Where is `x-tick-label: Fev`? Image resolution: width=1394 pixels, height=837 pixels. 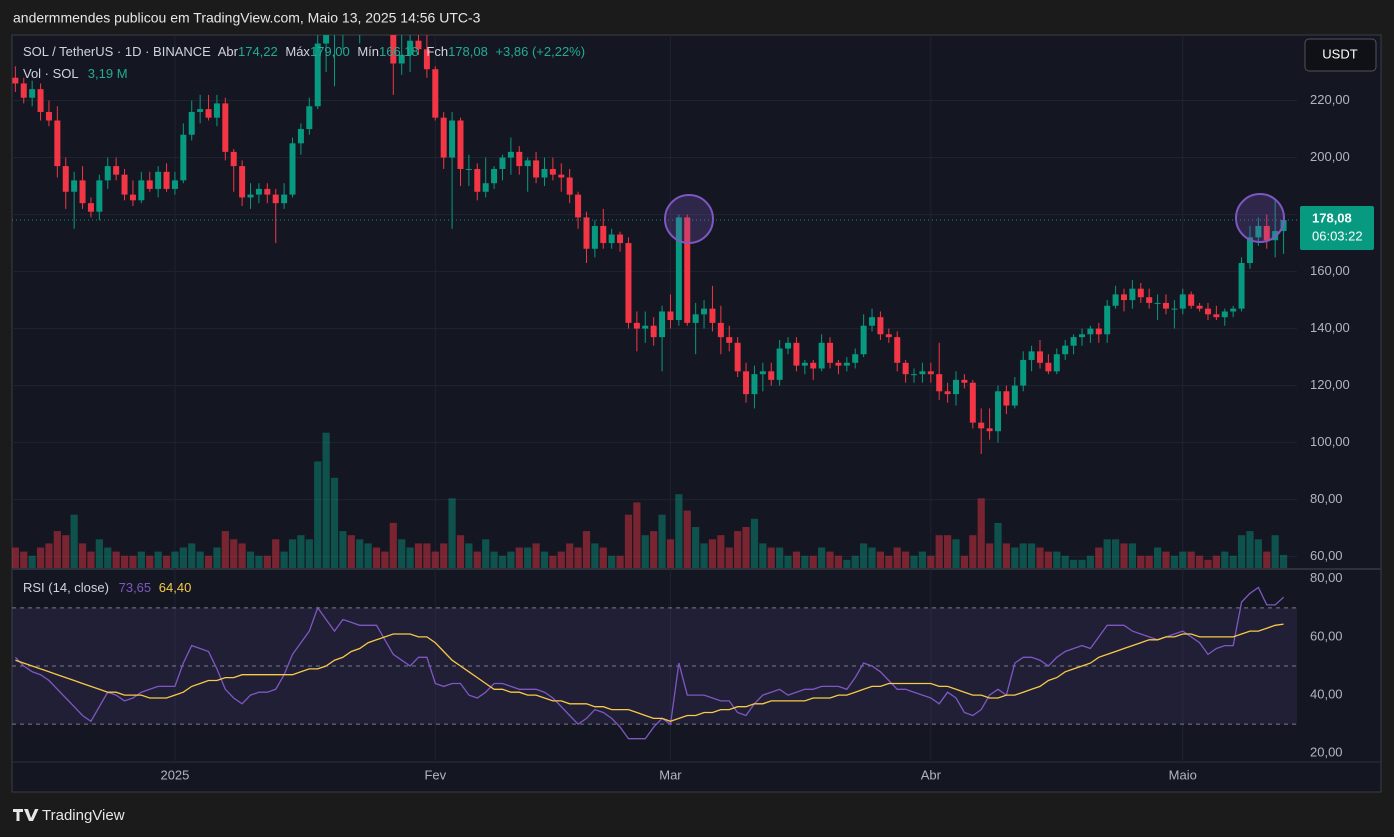
x-tick-label: Fev is located at coordinates (435, 774).